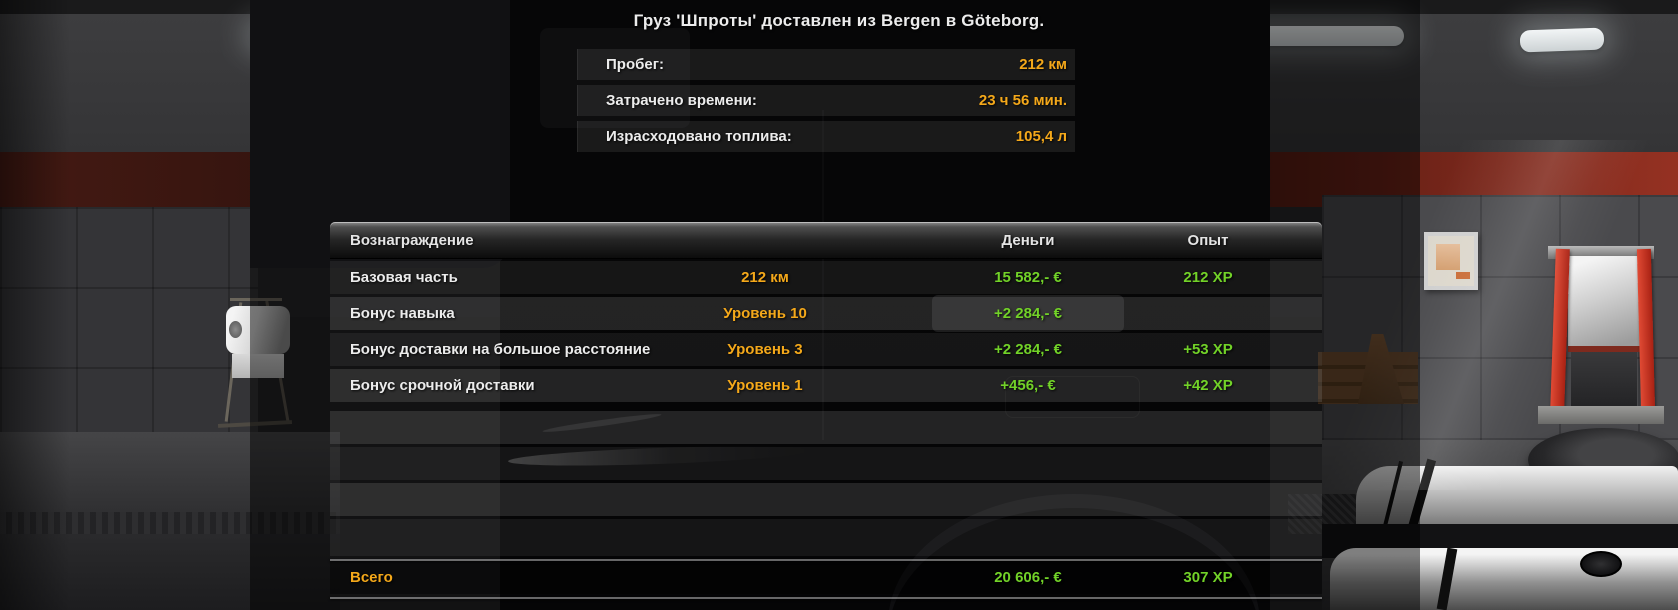 This screenshot has width=1678, height=610. Describe the element at coordinates (1028, 313) in the screenshot. I see `row-money-highlighted: +2 284,- €` at that location.